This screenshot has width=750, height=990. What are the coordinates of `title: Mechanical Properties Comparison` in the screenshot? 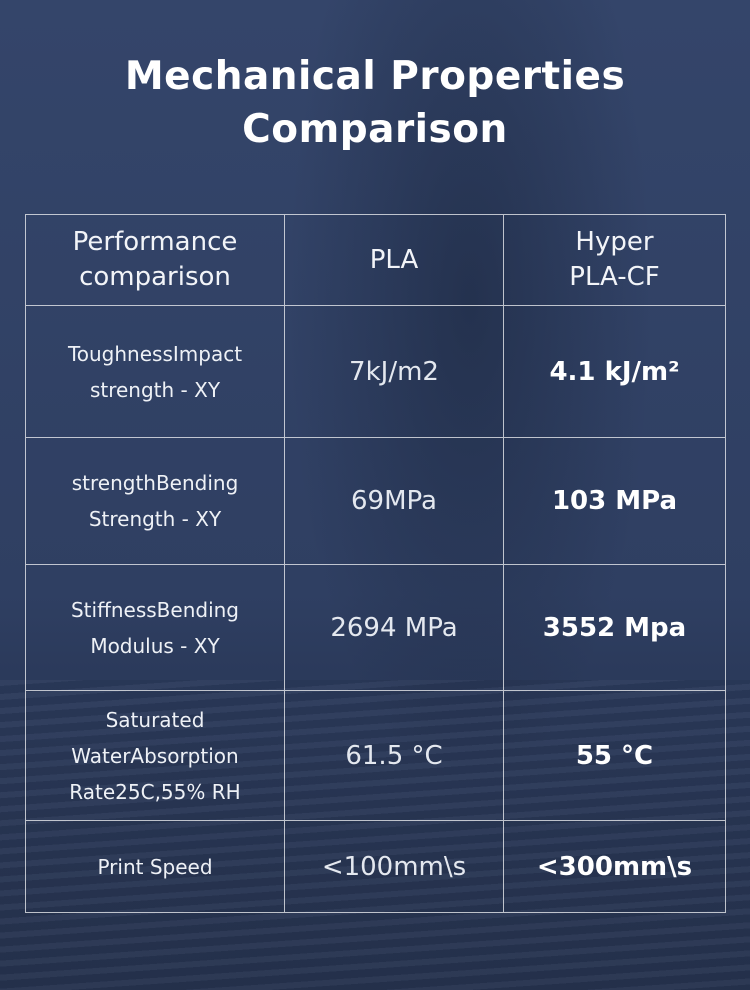 It's located at (375, 103).